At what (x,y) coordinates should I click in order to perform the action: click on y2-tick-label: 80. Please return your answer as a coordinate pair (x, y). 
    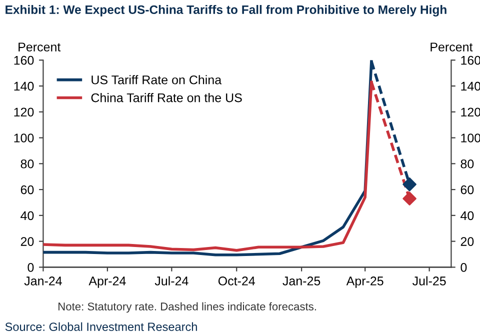
    Looking at the image, I should click on (467, 163).